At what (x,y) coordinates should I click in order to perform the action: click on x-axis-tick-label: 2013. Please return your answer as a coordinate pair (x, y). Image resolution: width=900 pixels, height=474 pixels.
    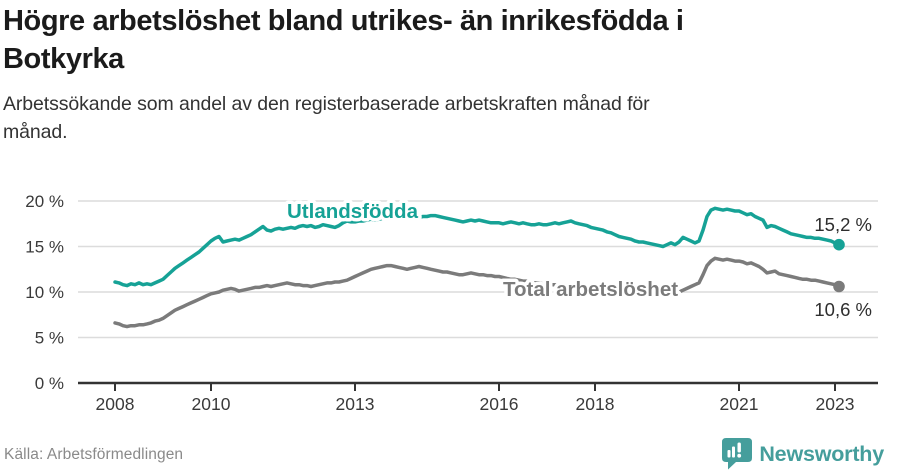
    Looking at the image, I should click on (355, 404).